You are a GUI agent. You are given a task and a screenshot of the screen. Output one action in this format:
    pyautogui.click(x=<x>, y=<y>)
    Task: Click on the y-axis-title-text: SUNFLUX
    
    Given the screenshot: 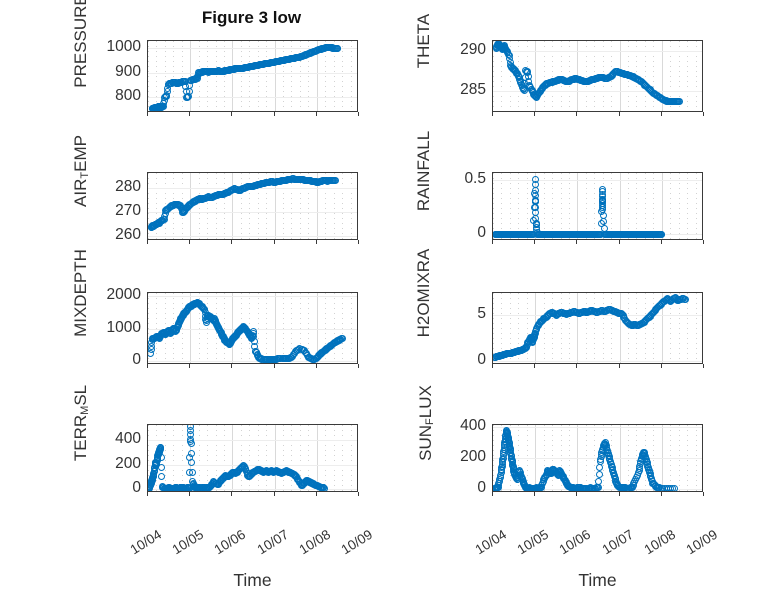 What is the action you would take?
    pyautogui.click(x=426, y=423)
    